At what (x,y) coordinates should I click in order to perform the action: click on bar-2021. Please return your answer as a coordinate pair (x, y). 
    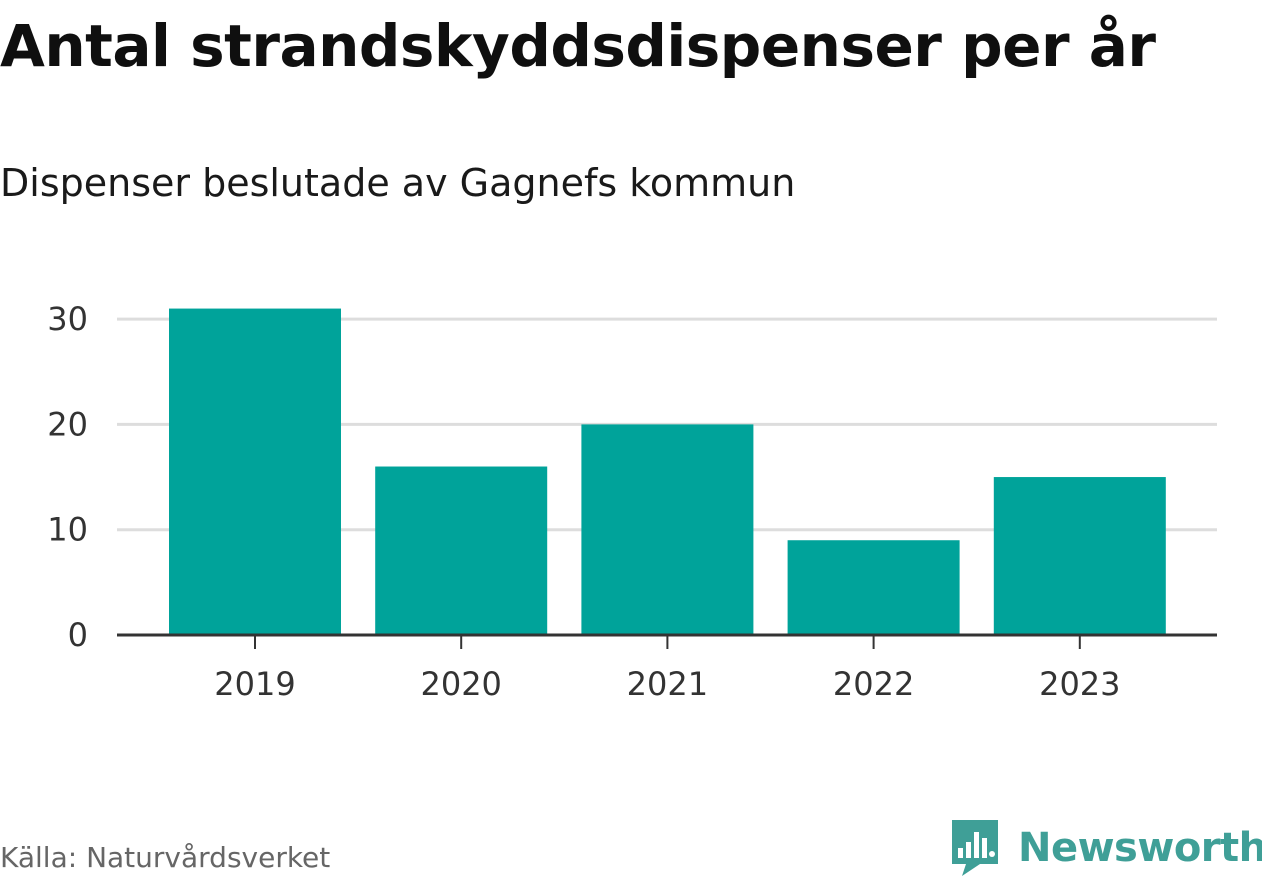
    Looking at the image, I should click on (667, 529).